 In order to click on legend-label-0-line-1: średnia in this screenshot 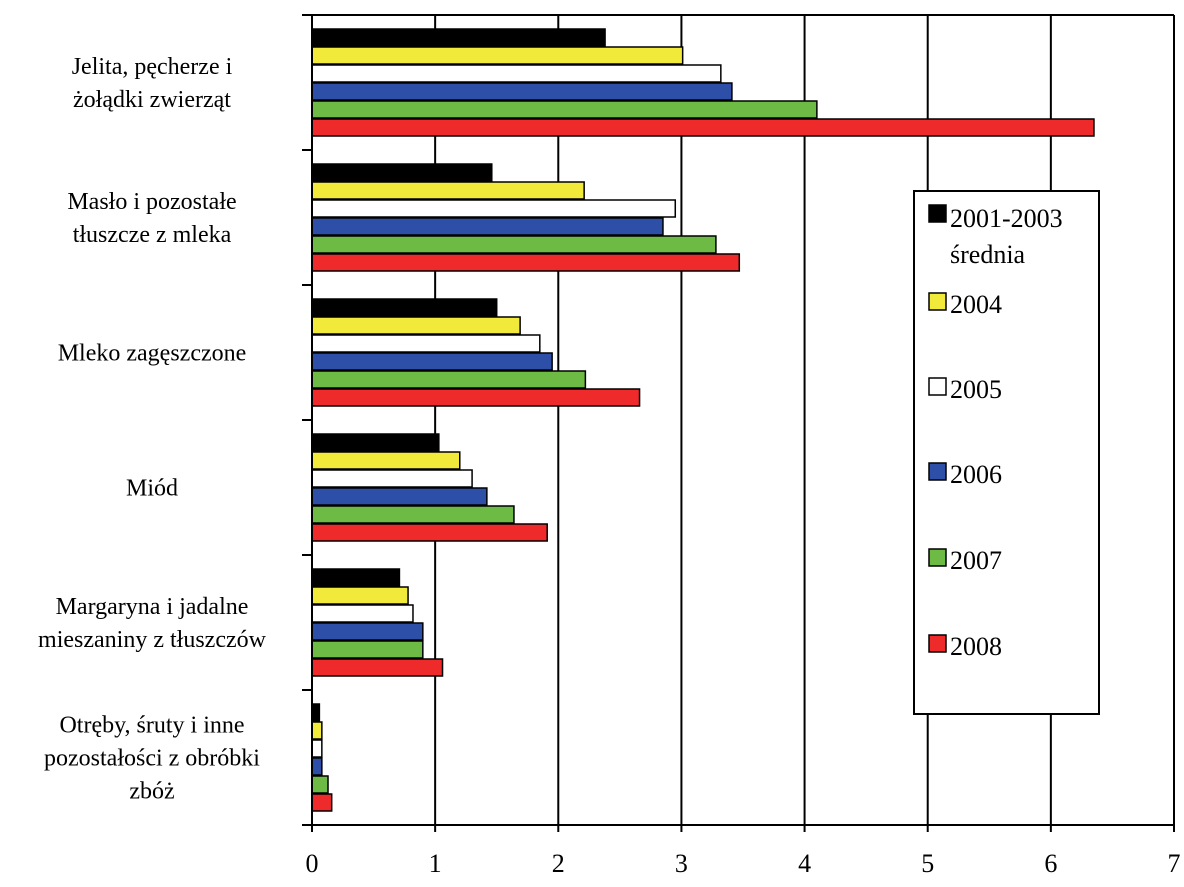, I will do `click(988, 254)`.